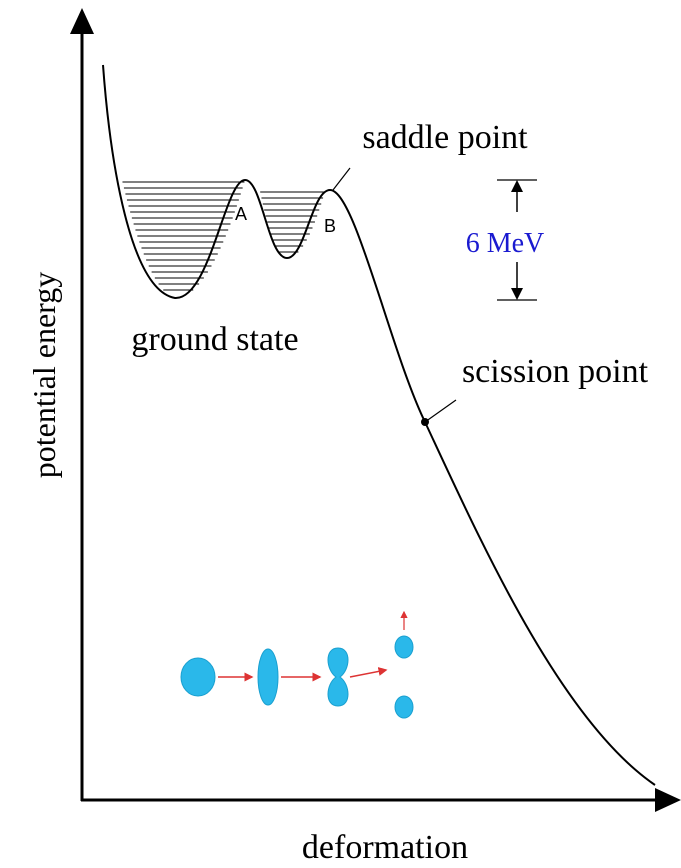  What do you see at coordinates (555, 371) in the screenshot?
I see `scission-label: scission point` at bounding box center [555, 371].